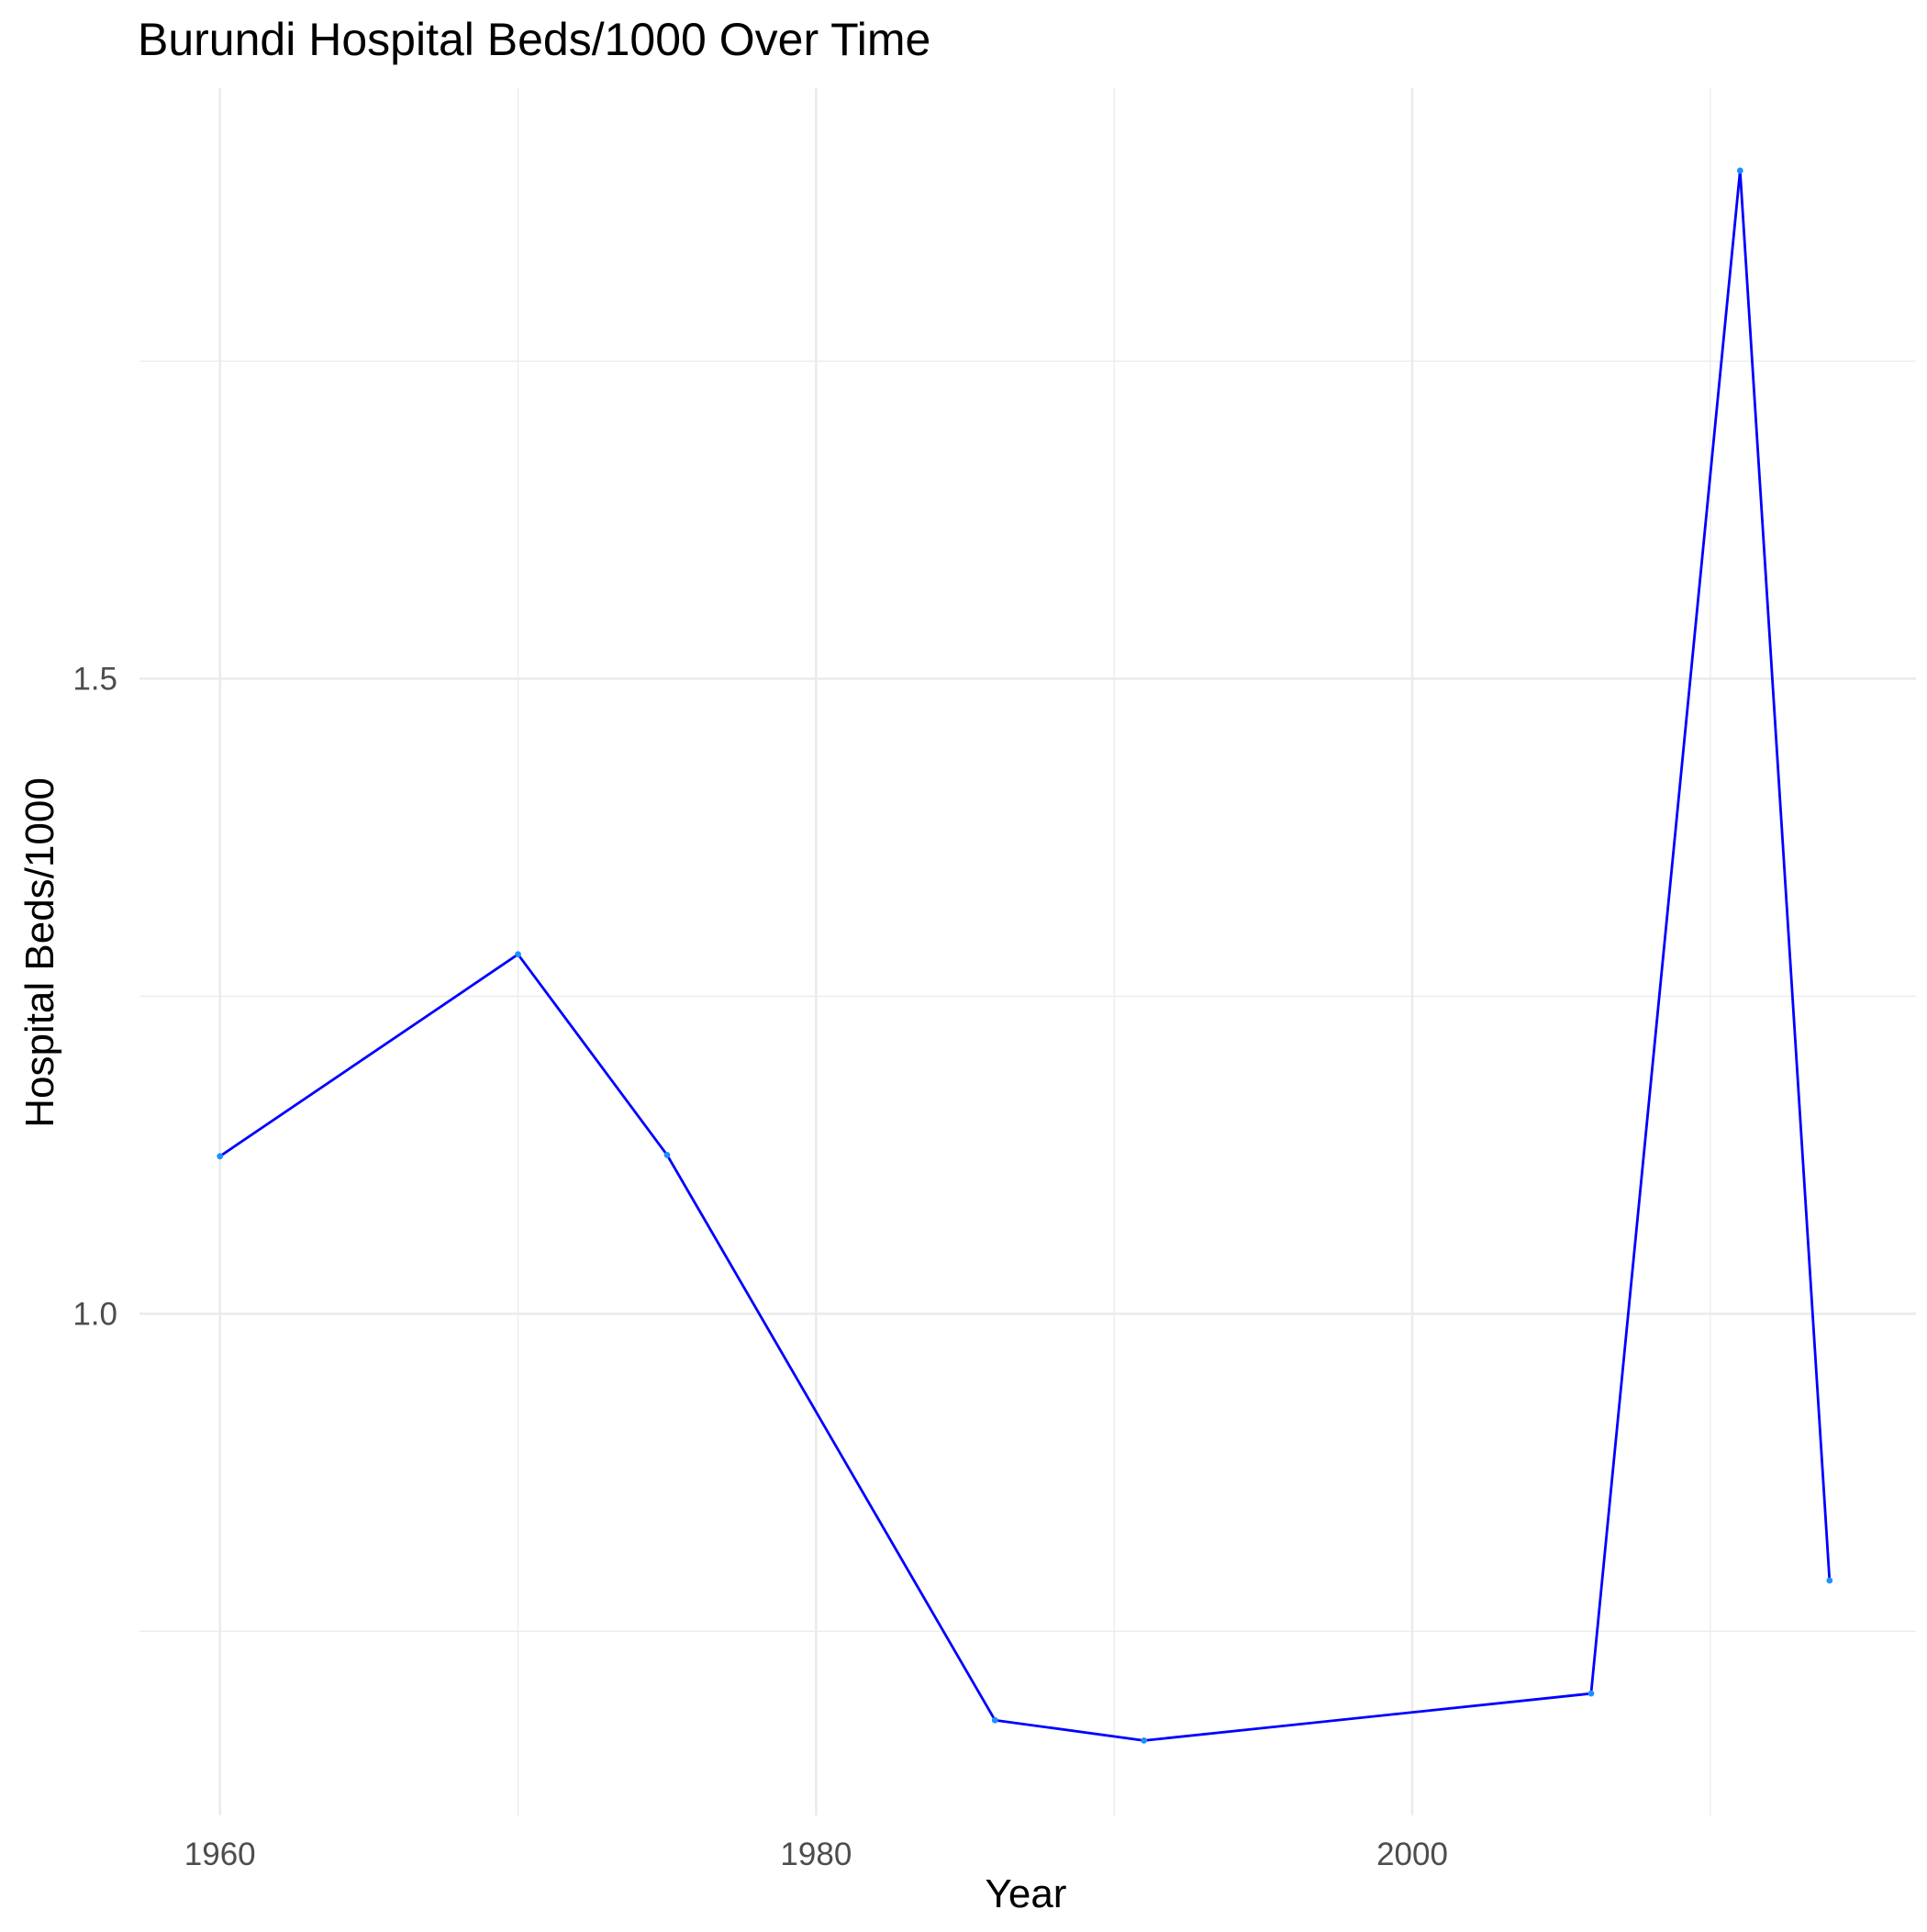 This screenshot has height=1932, width=1927. Describe the element at coordinates (94, 1314) in the screenshot. I see `y-tick-label: 1.0` at that location.